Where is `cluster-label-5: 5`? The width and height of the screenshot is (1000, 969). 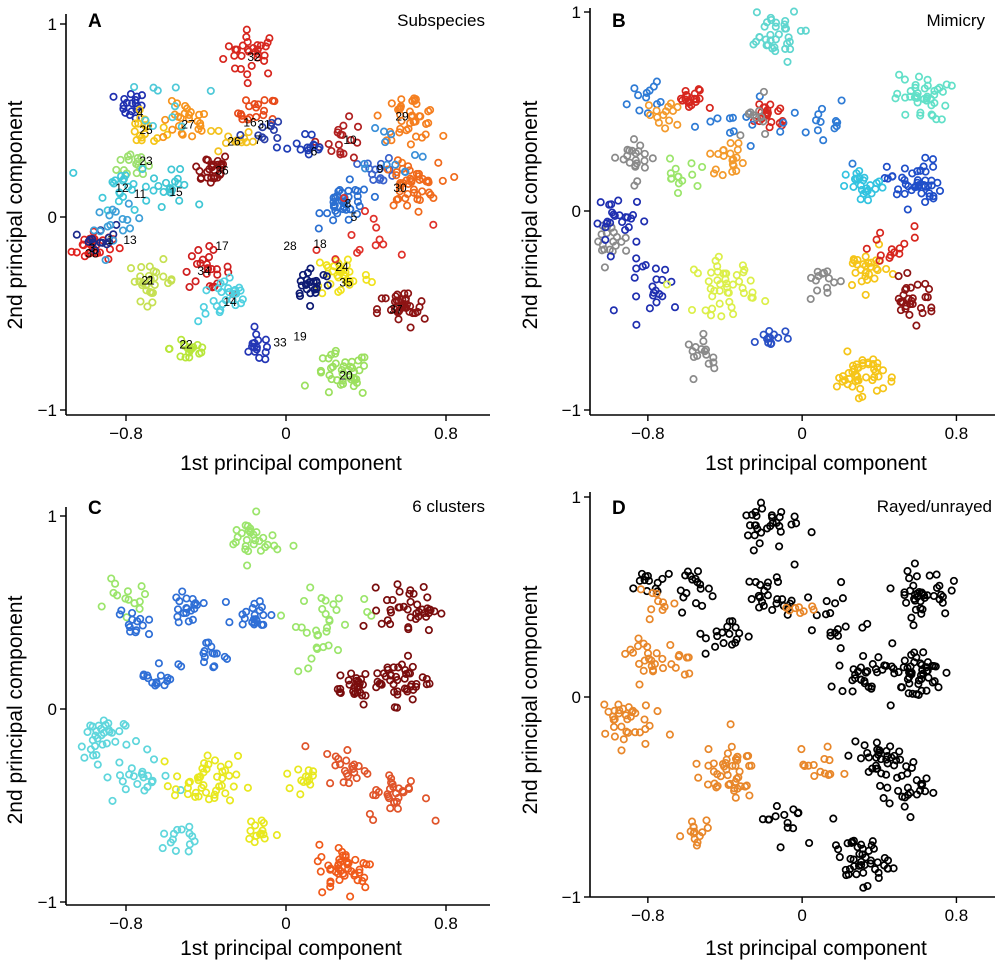
cluster-label-5: 5 is located at coordinates (354, 217).